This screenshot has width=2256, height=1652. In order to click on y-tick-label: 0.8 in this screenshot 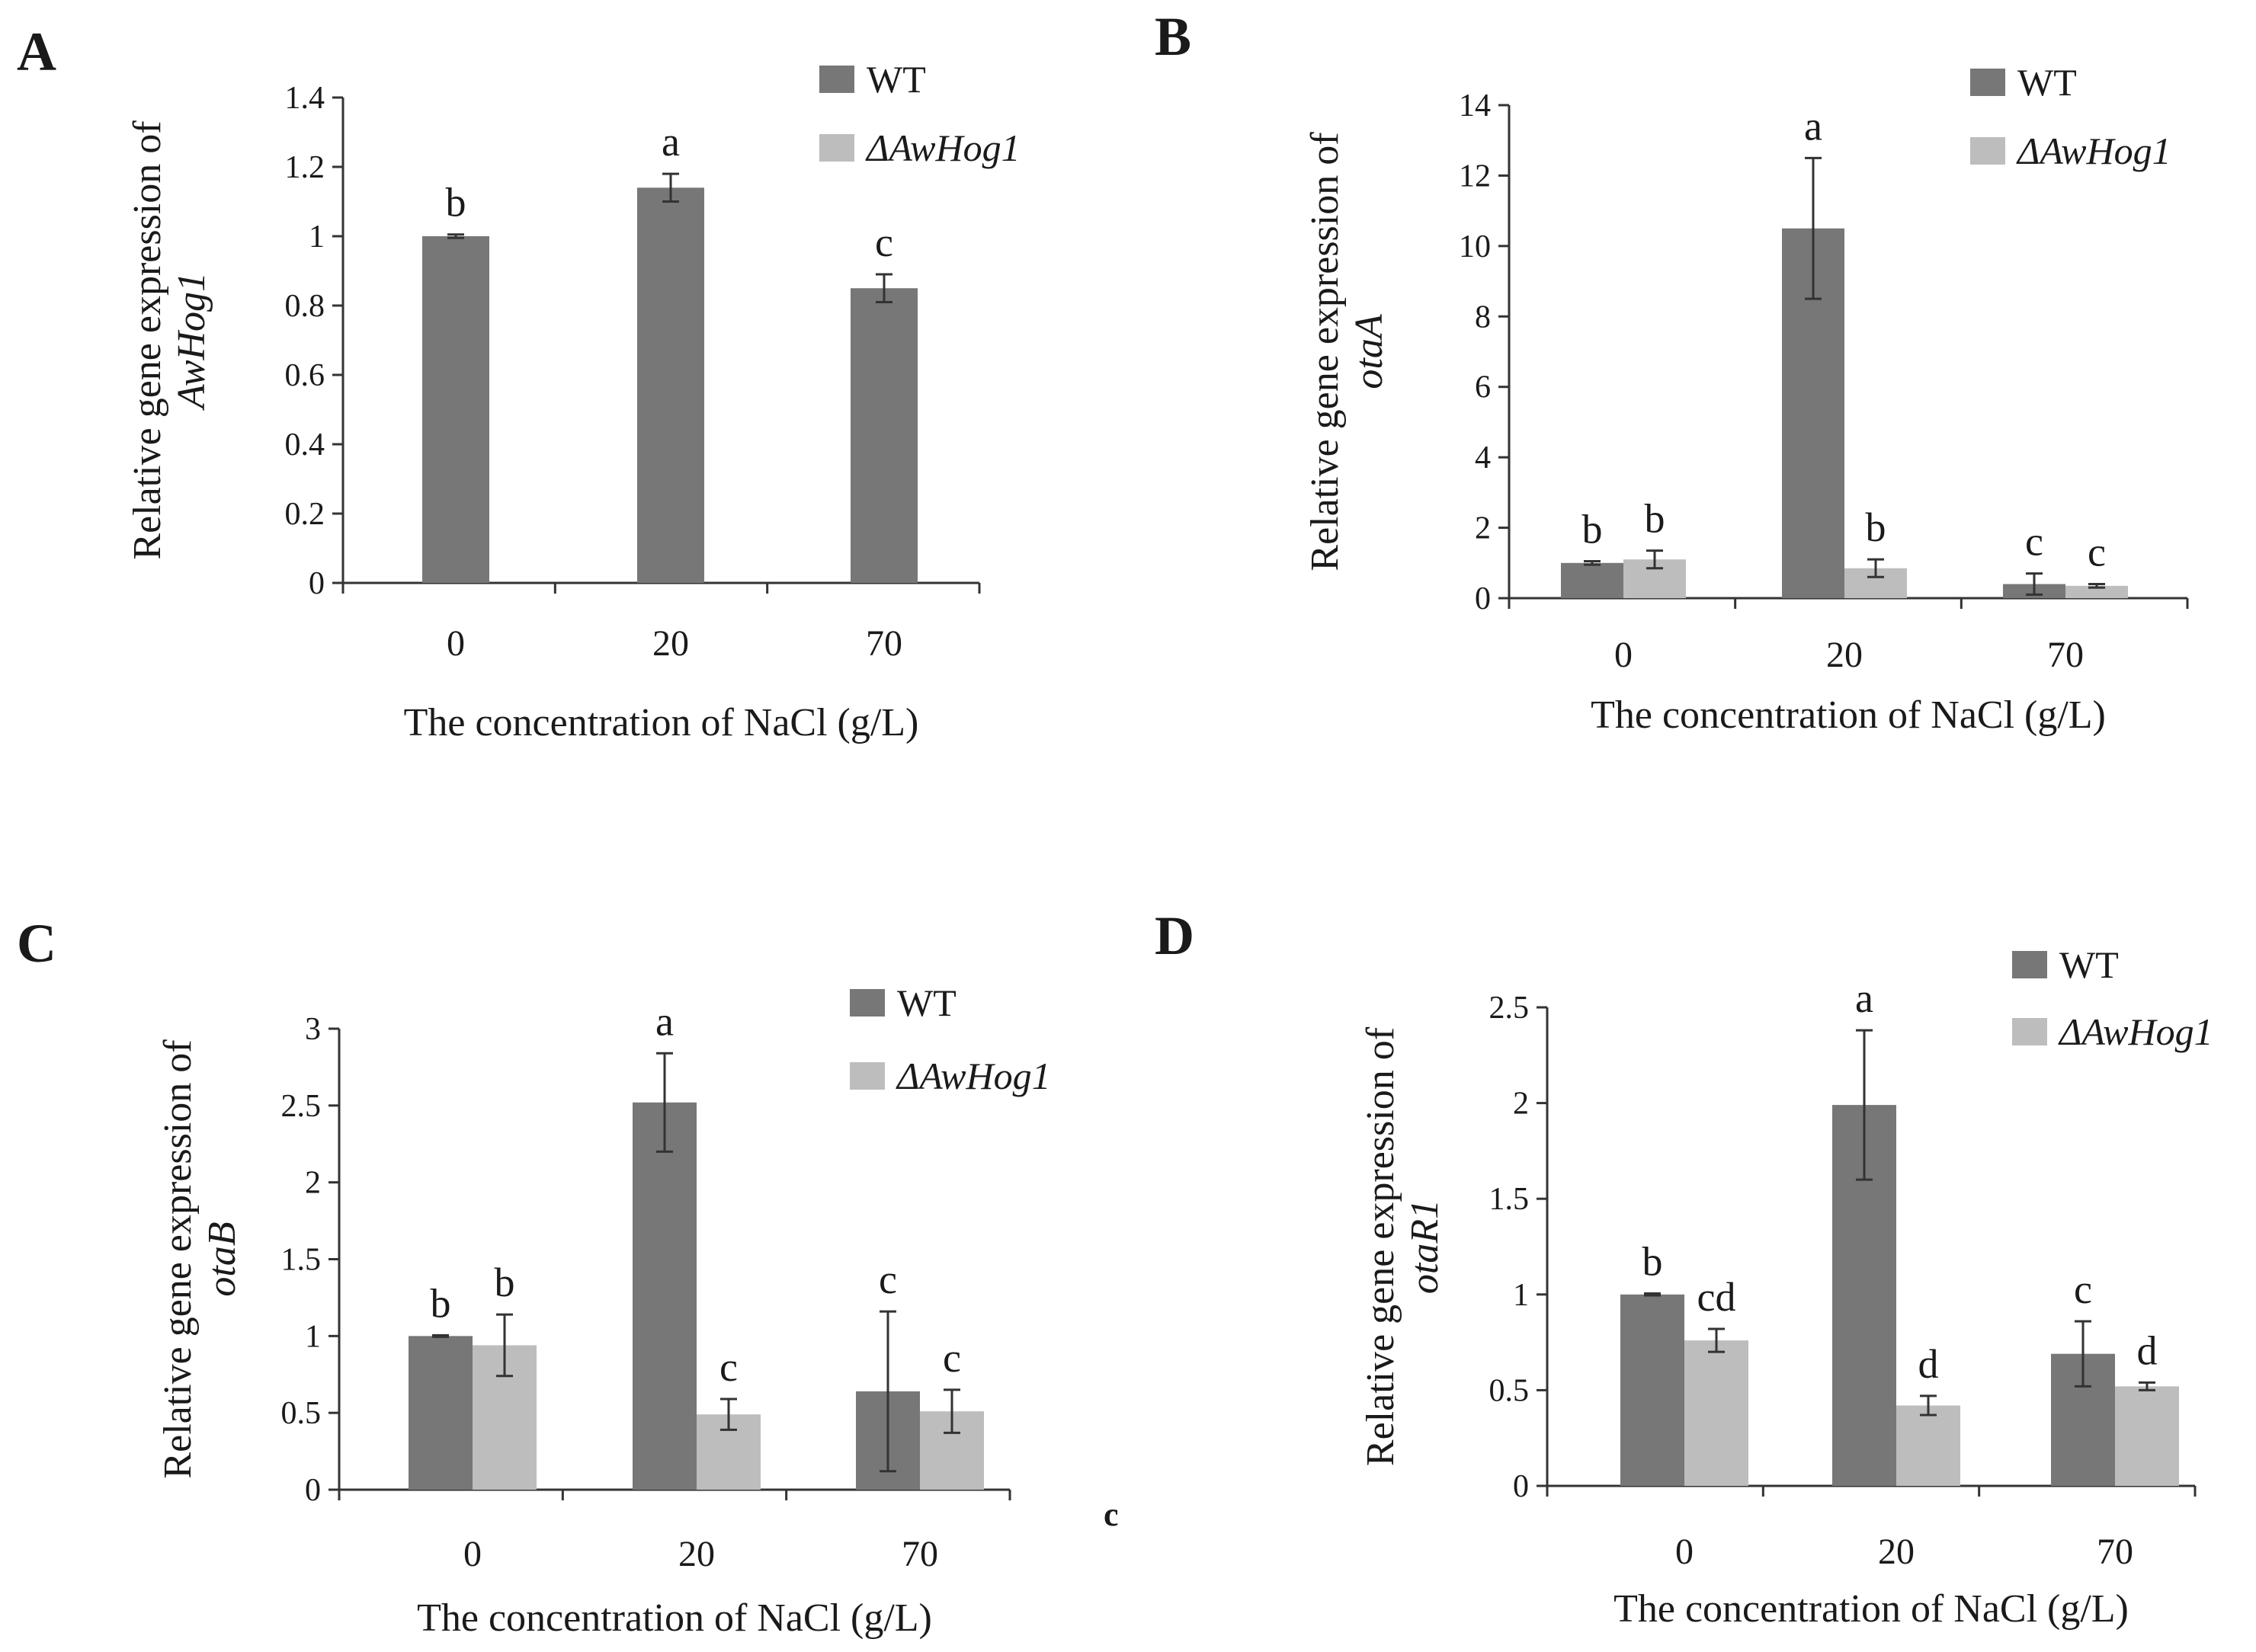, I will do `click(305, 306)`.